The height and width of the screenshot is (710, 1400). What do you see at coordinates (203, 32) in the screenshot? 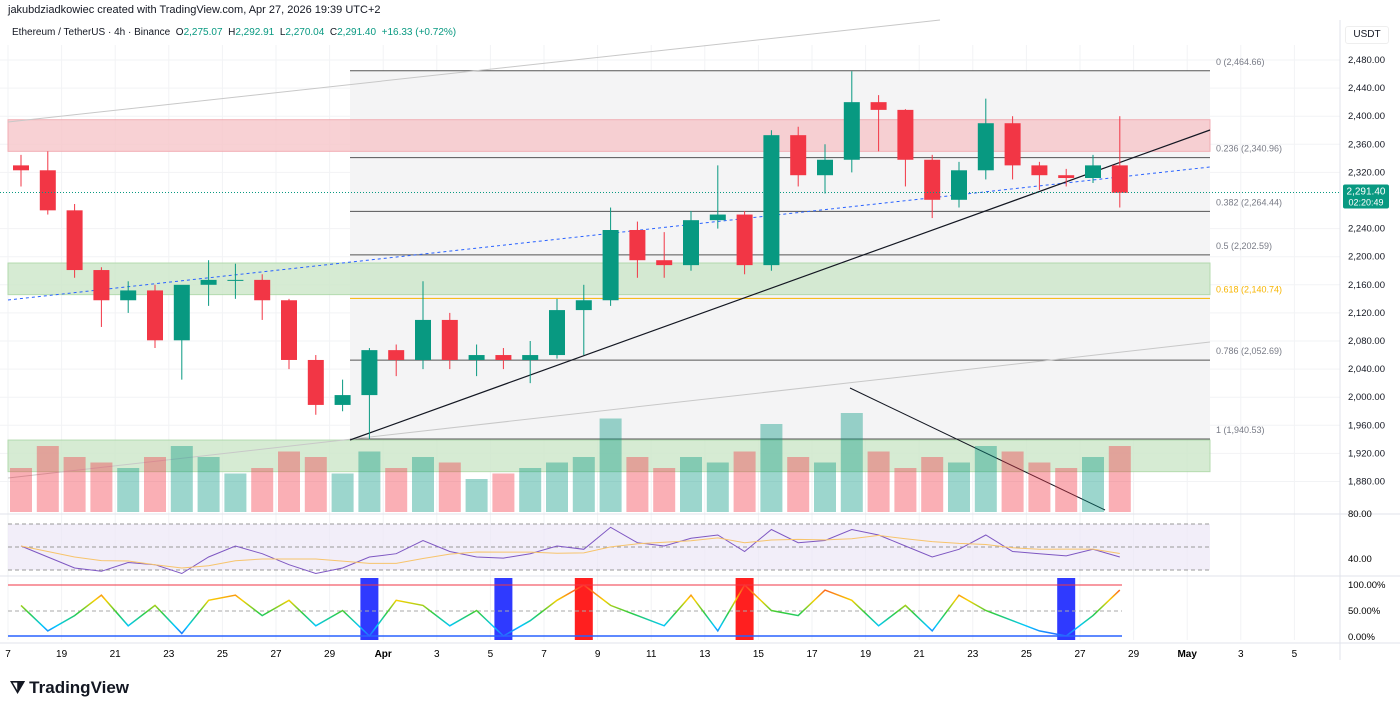
I see `open-value: 2,275.07` at bounding box center [203, 32].